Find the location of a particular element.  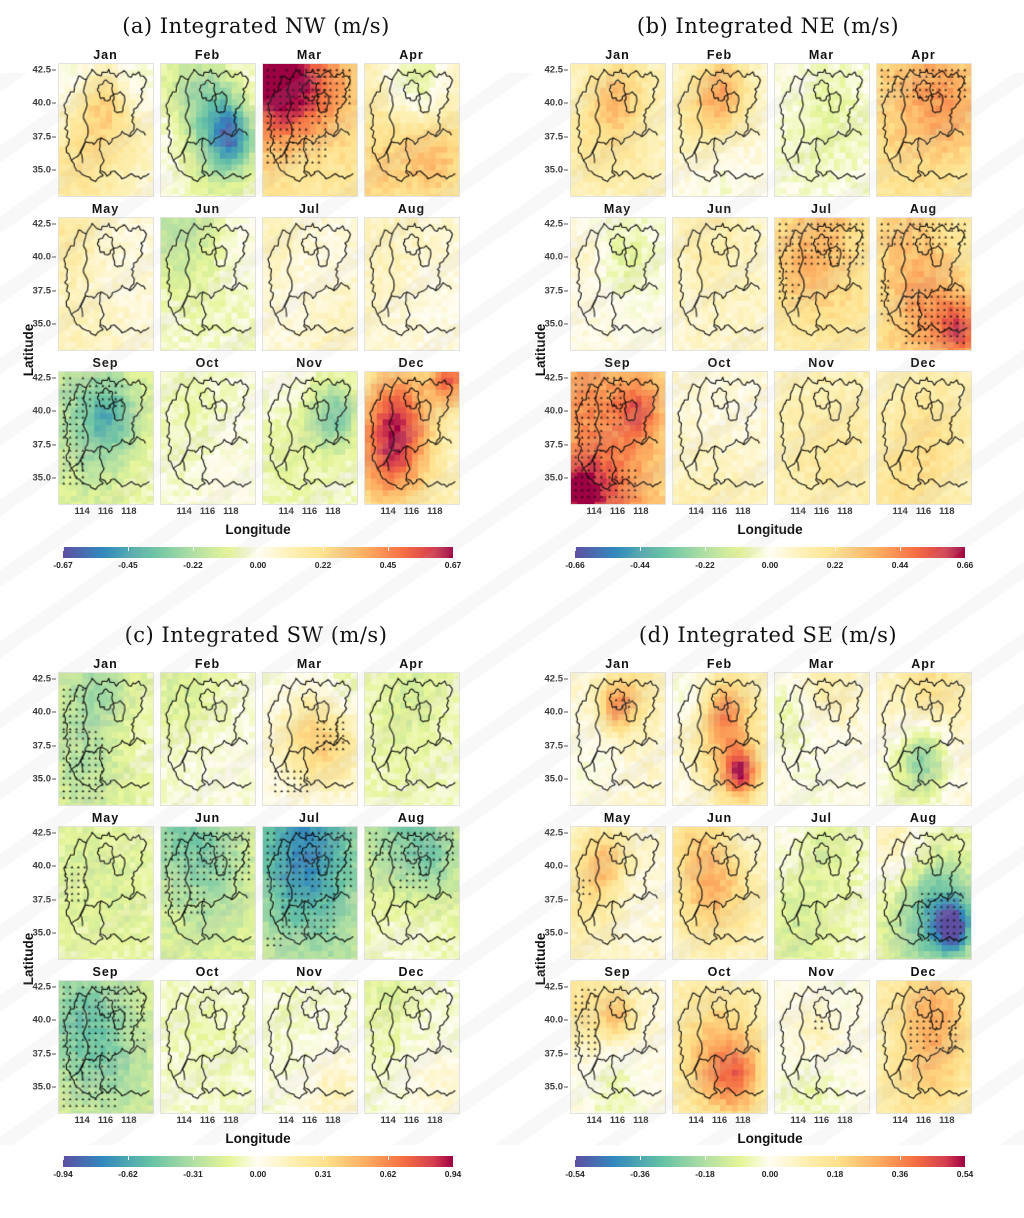

colorbar-a is located at coordinates (258, 552).